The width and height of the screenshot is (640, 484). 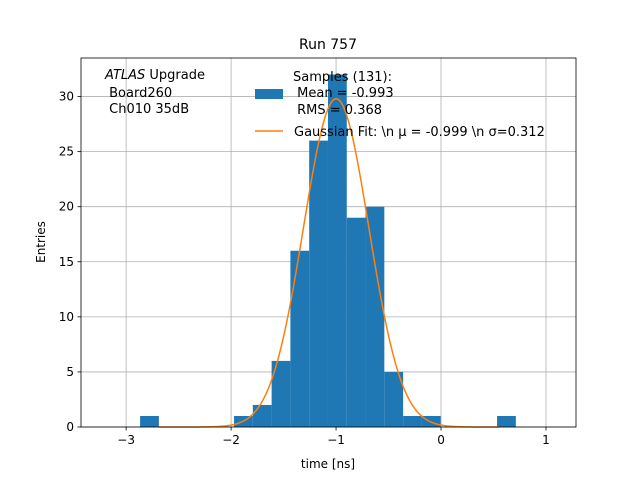 I want to click on upgrade-label: Upgrade, so click(x=175, y=75).